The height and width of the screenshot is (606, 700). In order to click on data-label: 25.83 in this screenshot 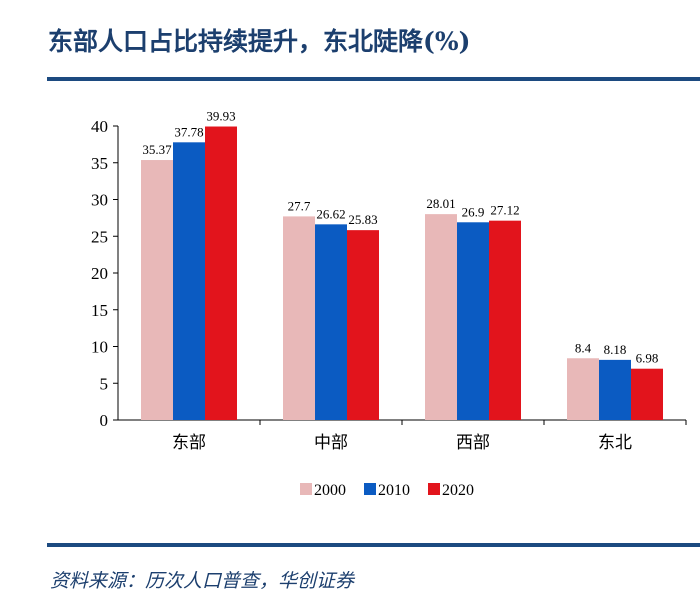, I will do `click(362, 219)`.